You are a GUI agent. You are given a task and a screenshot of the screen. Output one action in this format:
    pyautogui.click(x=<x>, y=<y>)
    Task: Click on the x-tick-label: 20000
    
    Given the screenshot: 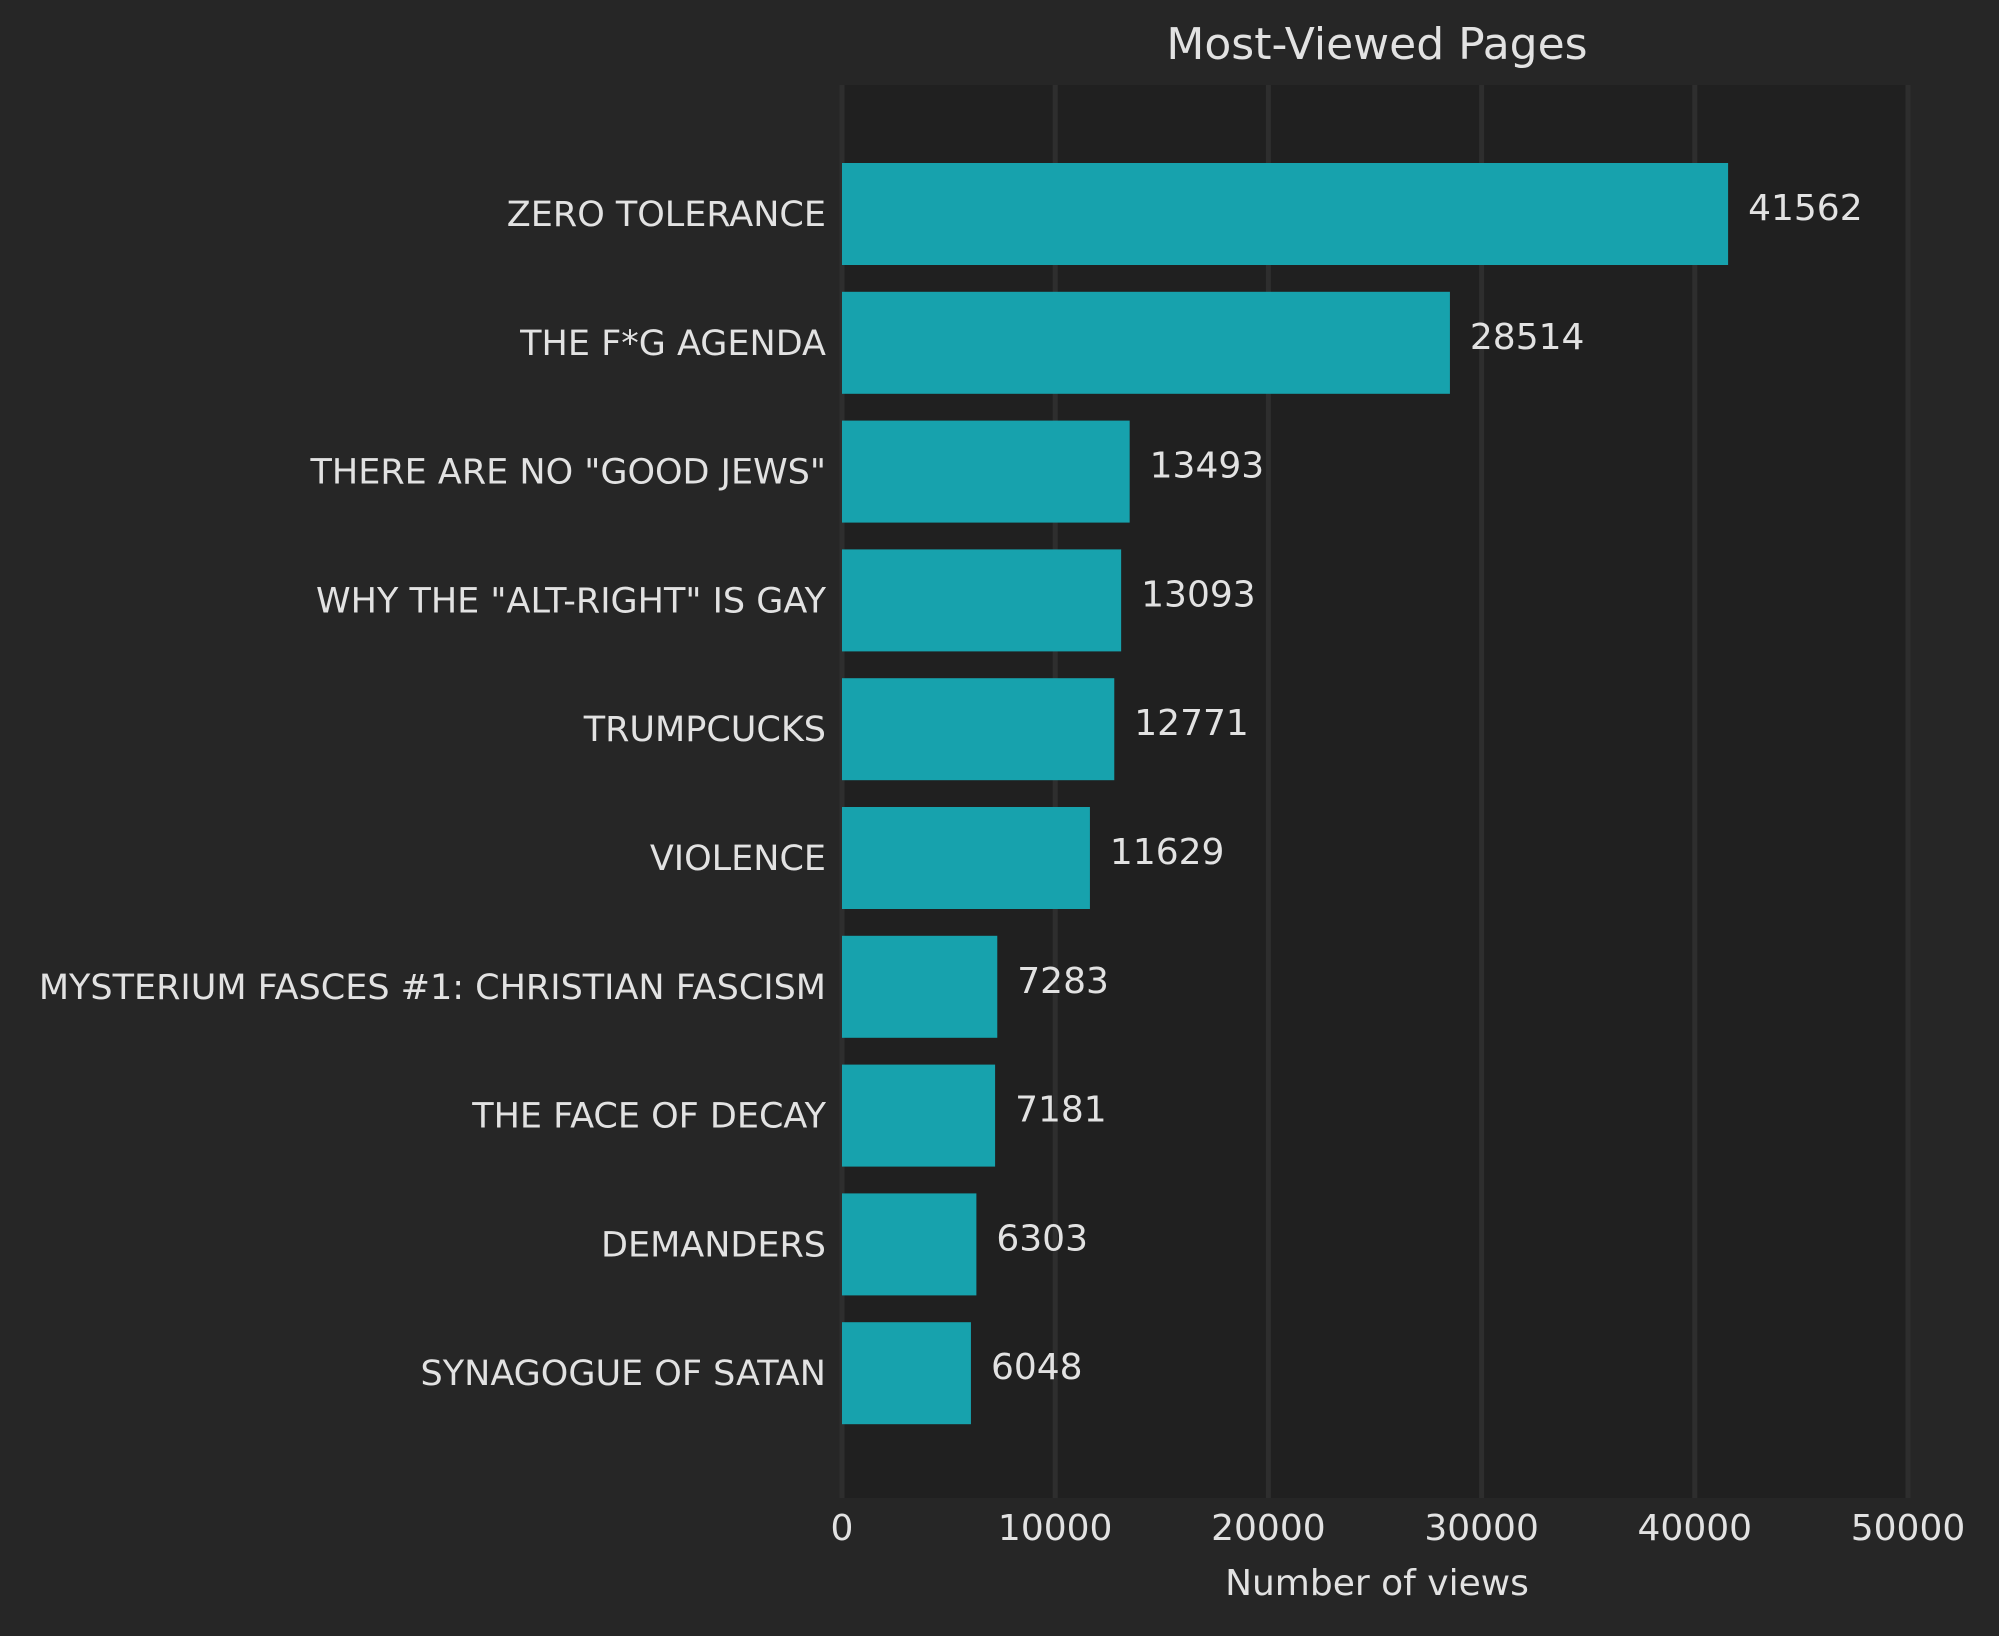 What is the action you would take?
    pyautogui.click(x=1268, y=1528)
    